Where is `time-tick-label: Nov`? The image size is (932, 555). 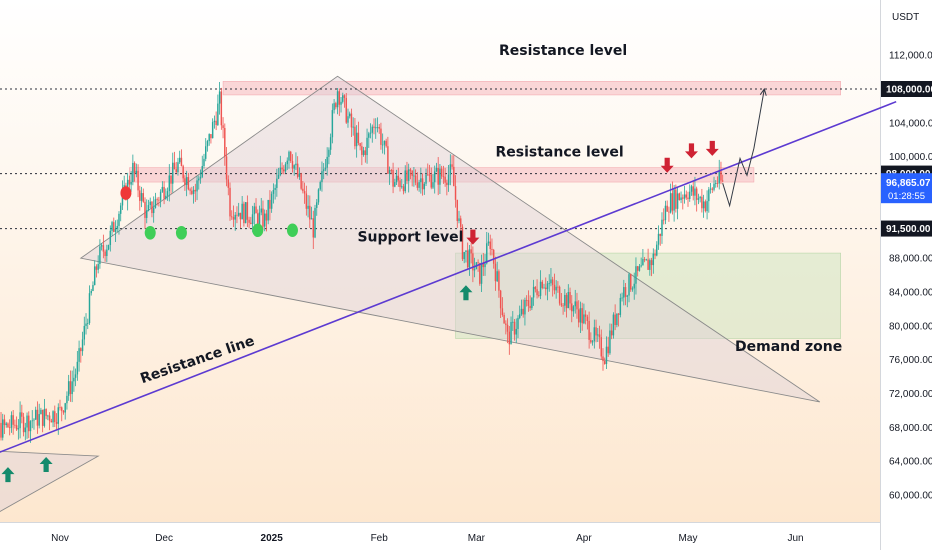 time-tick-label: Nov is located at coordinates (60, 538).